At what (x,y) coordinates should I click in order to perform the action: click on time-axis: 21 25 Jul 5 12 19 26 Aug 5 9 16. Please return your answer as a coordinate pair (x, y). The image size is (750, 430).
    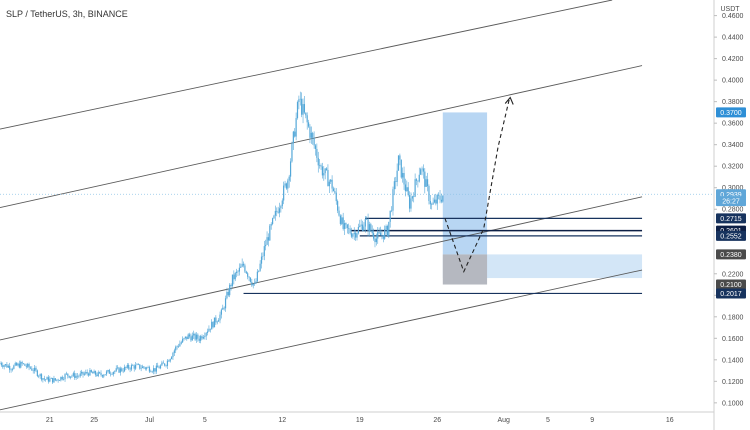
    Looking at the image, I should click on (357, 417).